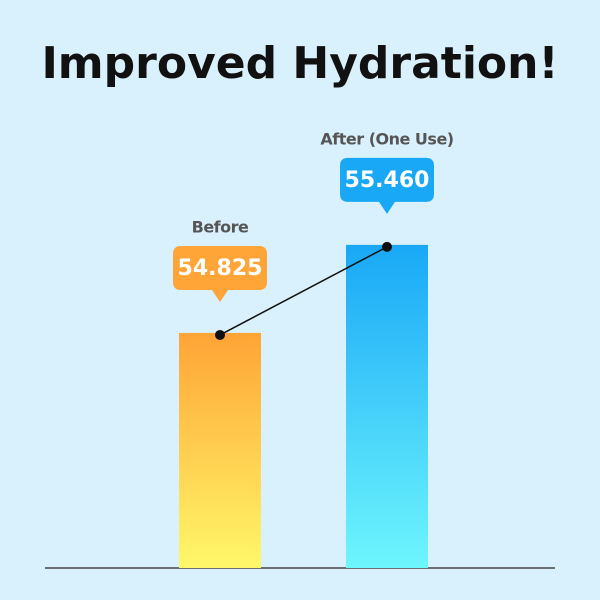  What do you see at coordinates (220, 268) in the screenshot?
I see `value-label: 54.825` at bounding box center [220, 268].